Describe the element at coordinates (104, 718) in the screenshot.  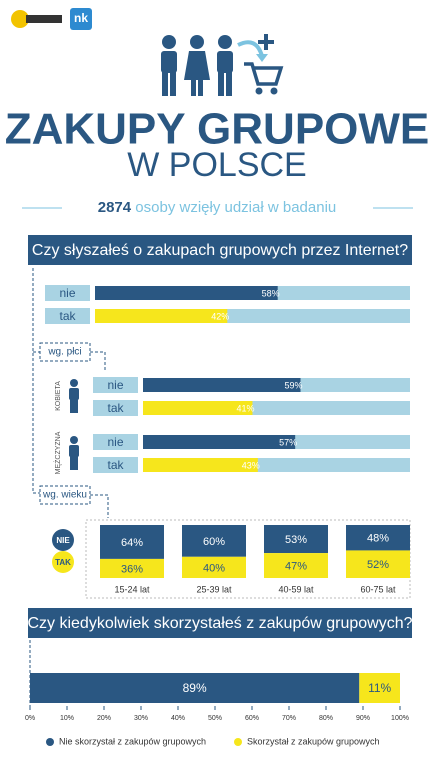
I see `x-tick-label: 20%` at that location.